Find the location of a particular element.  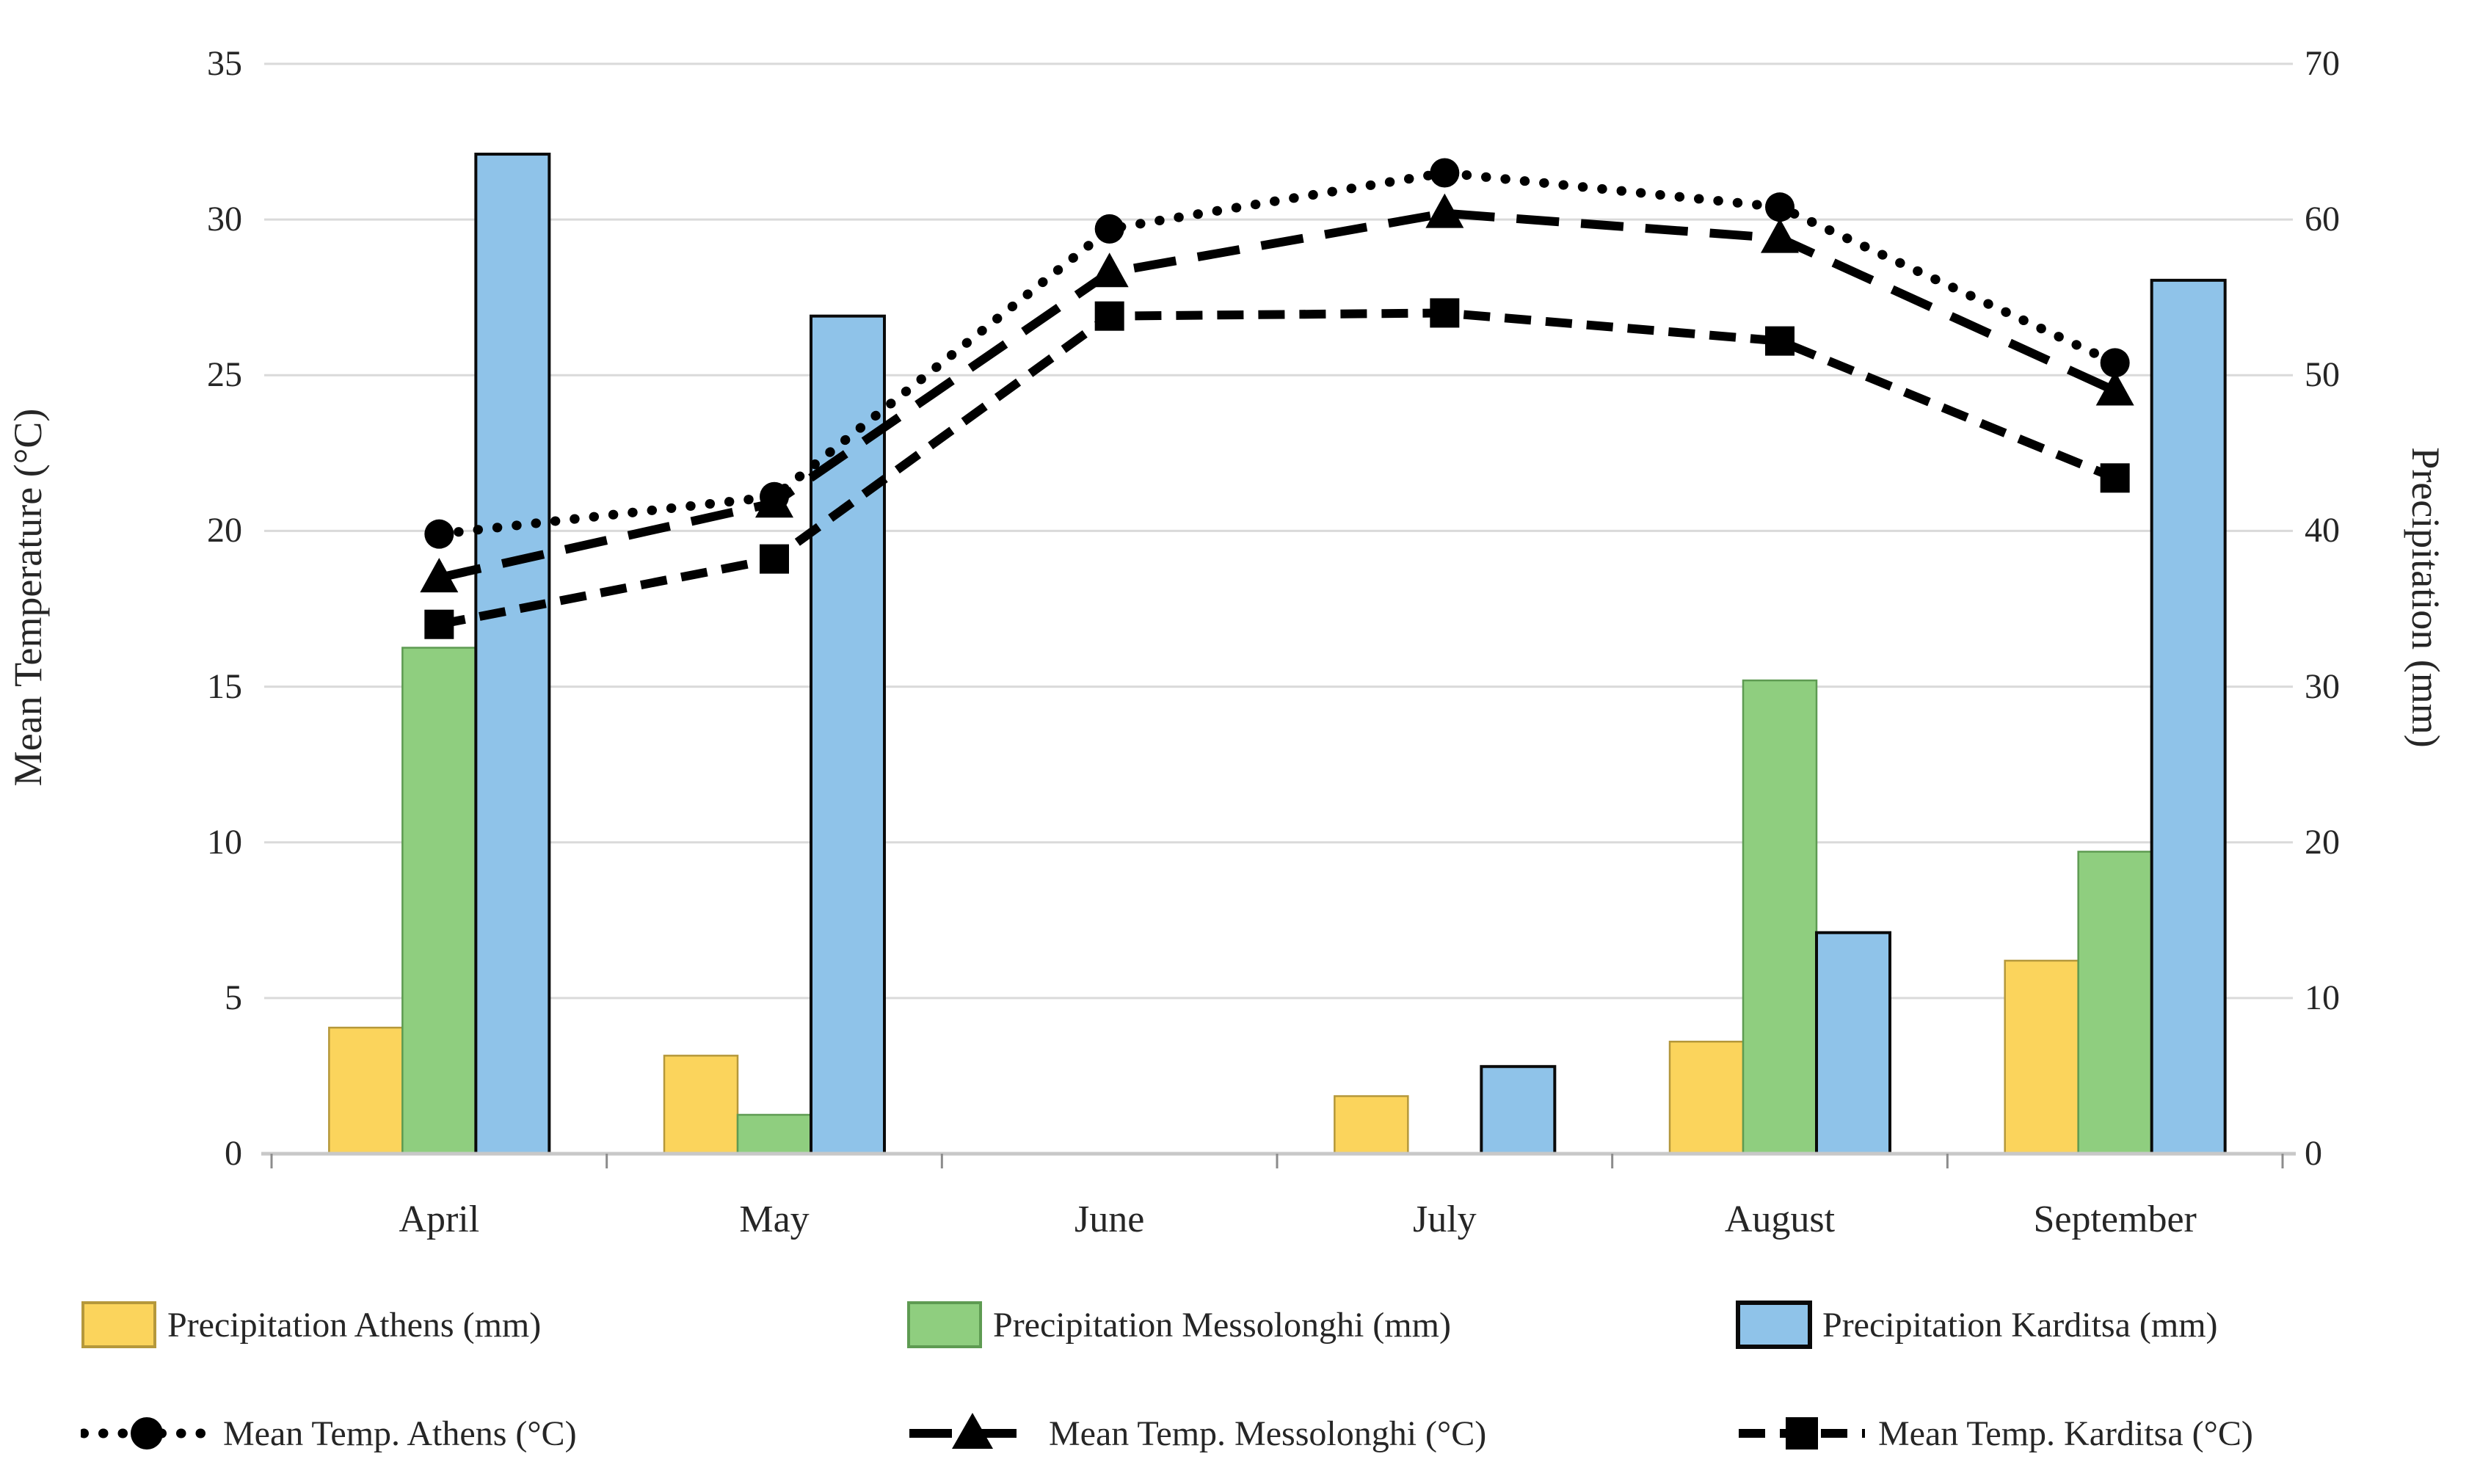

left-axis-title: Mean Temperature (°C) is located at coordinates (28, 597).